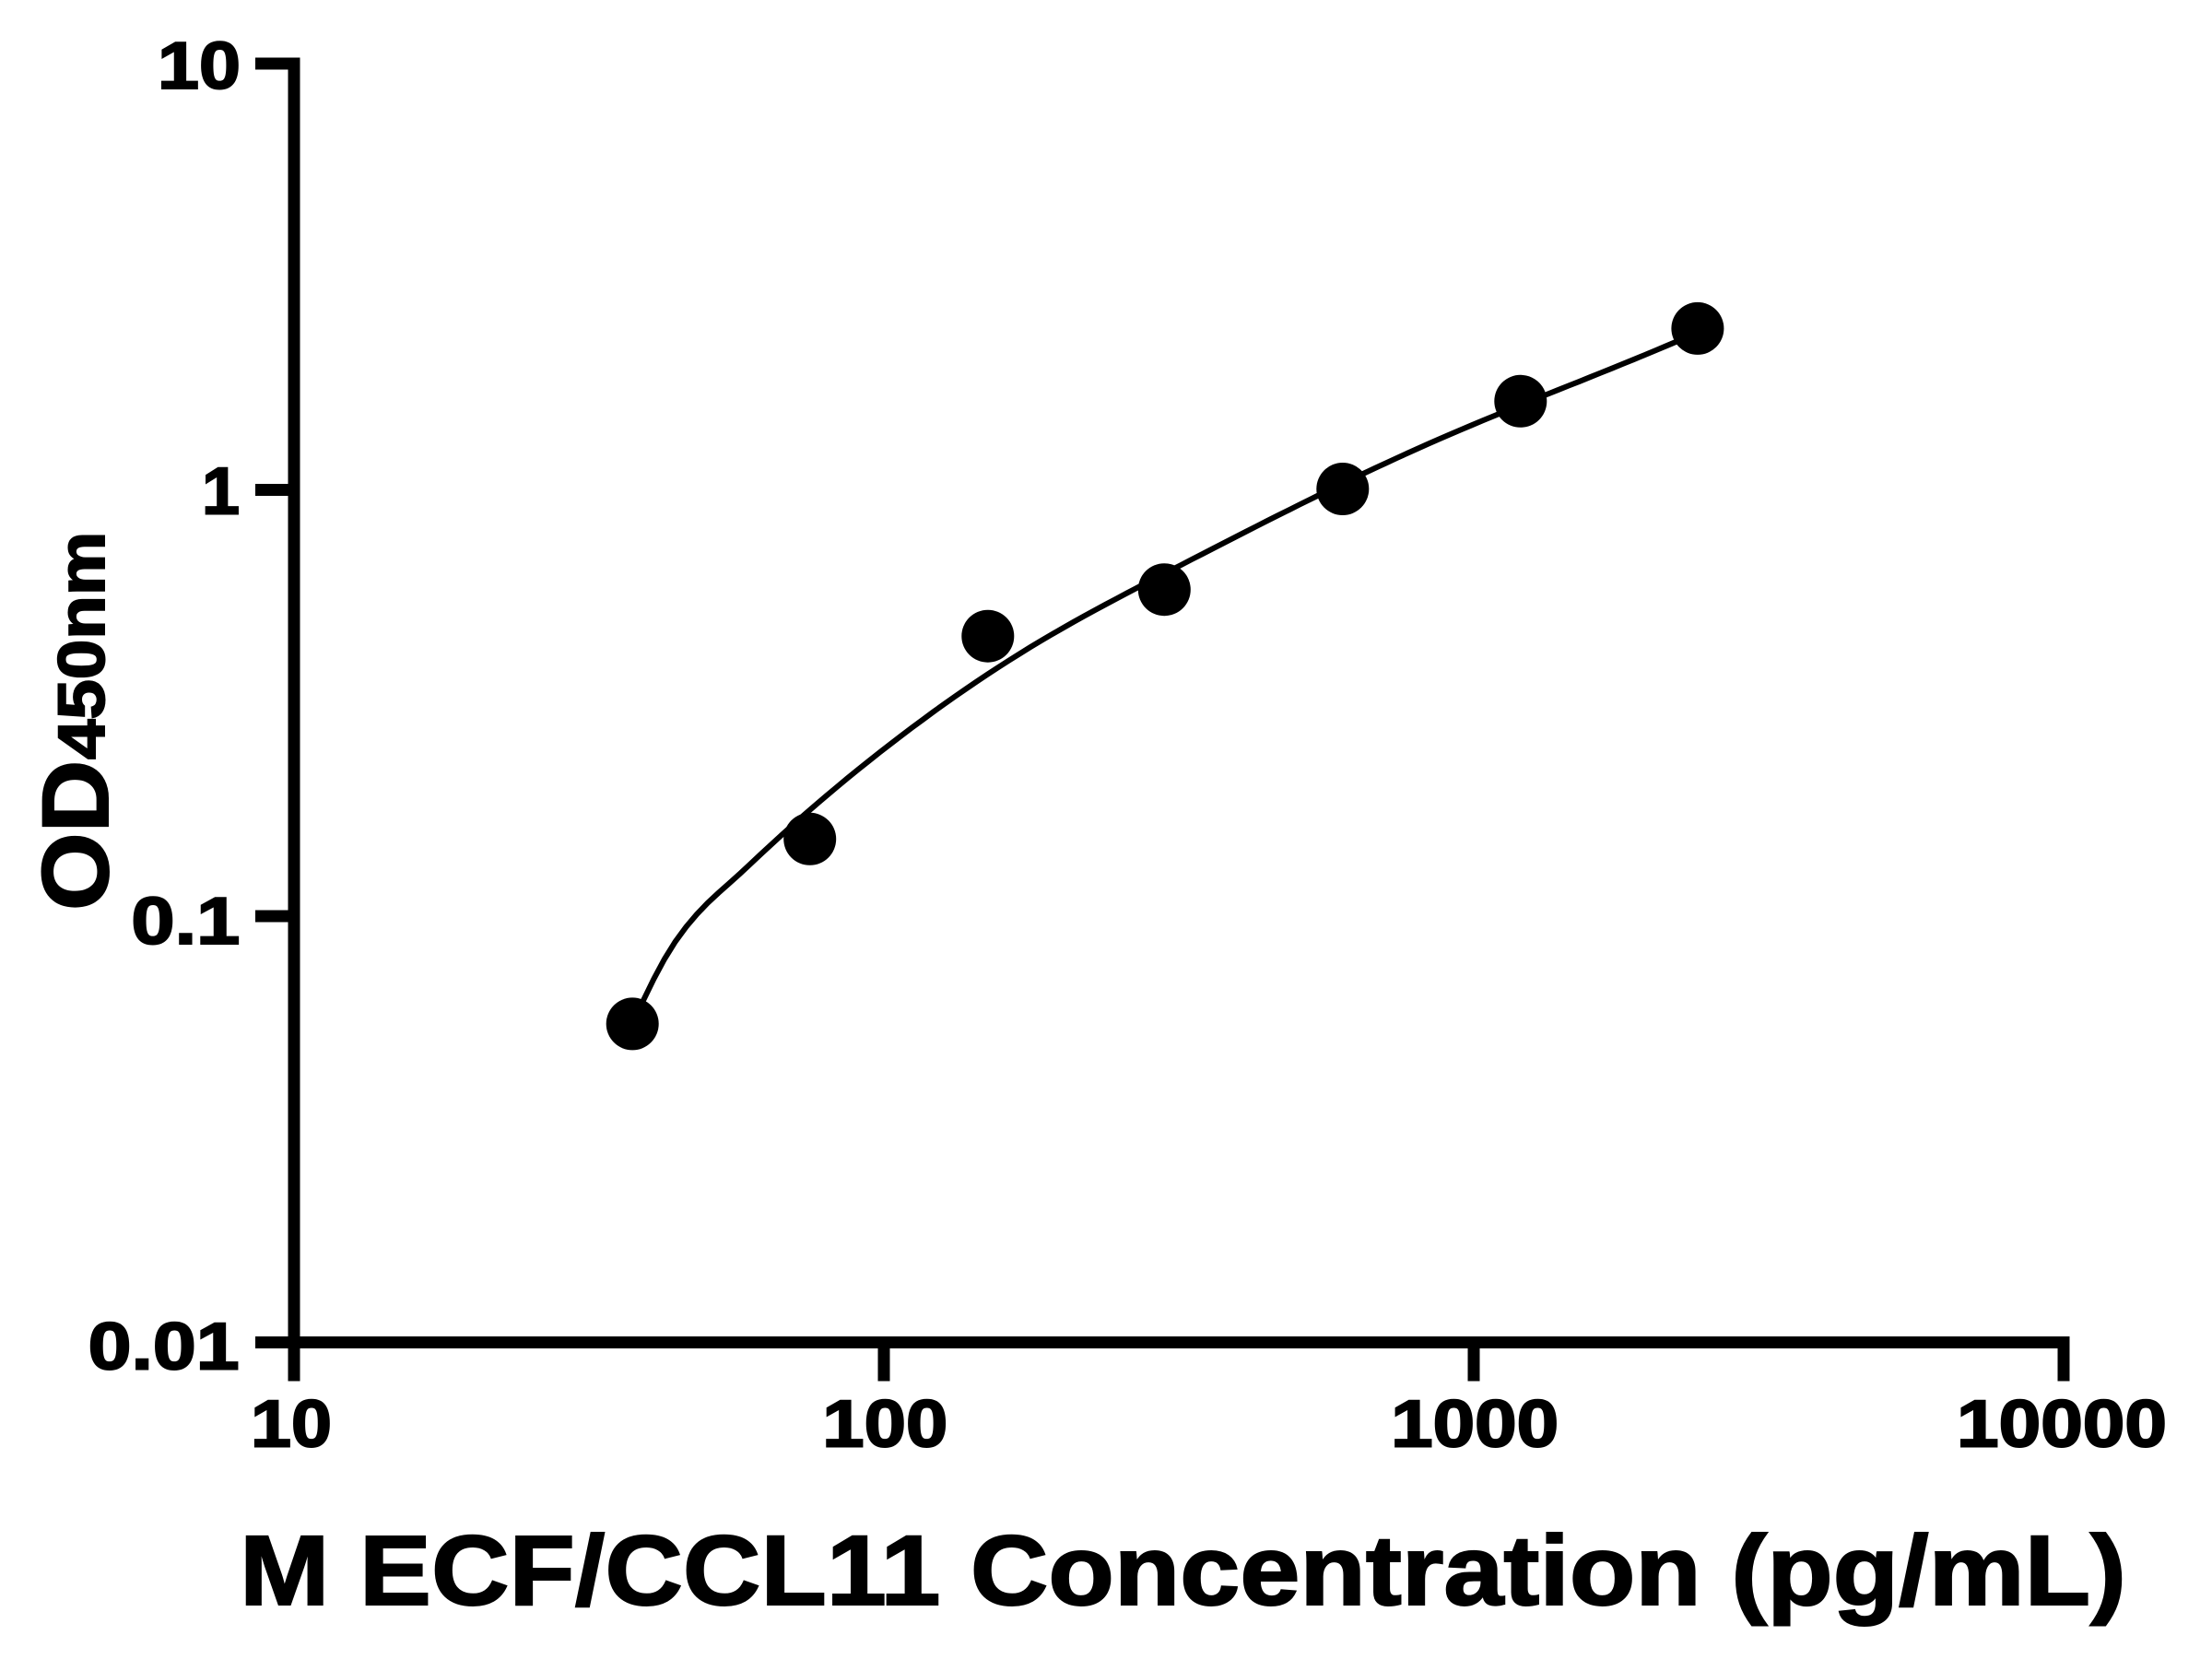 The image size is (2212, 1659). Describe the element at coordinates (164, 1347) in the screenshot. I see `svg-text: 0.01` at that location.